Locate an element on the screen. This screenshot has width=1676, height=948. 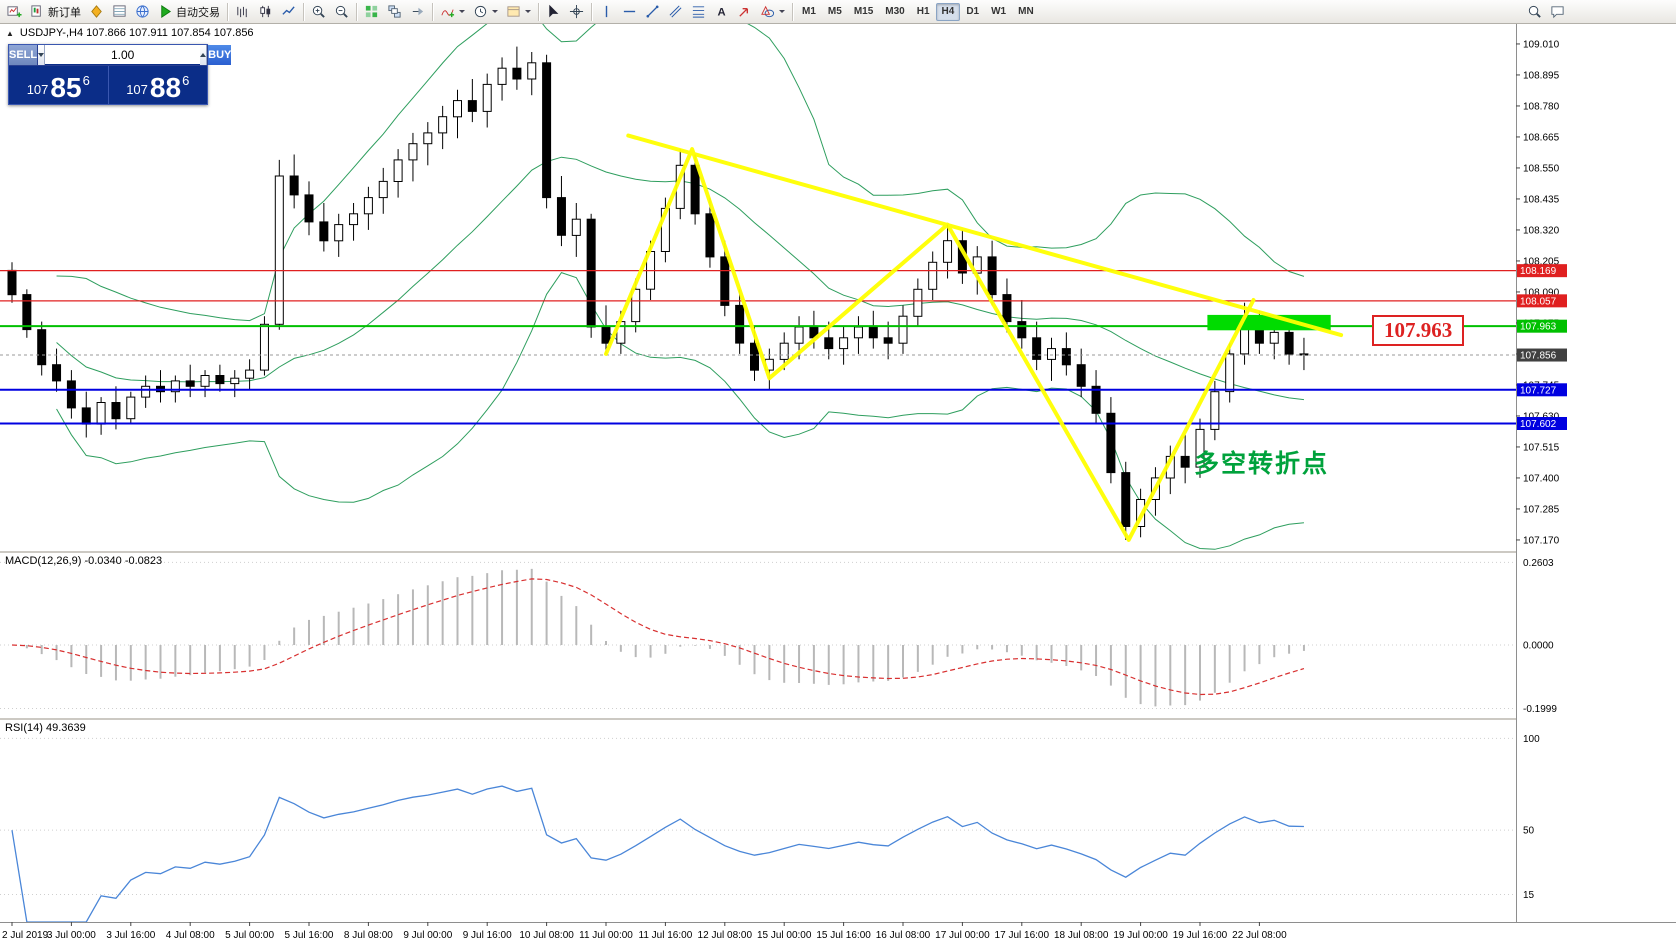
shapes-icon is located at coordinates (767, 11).